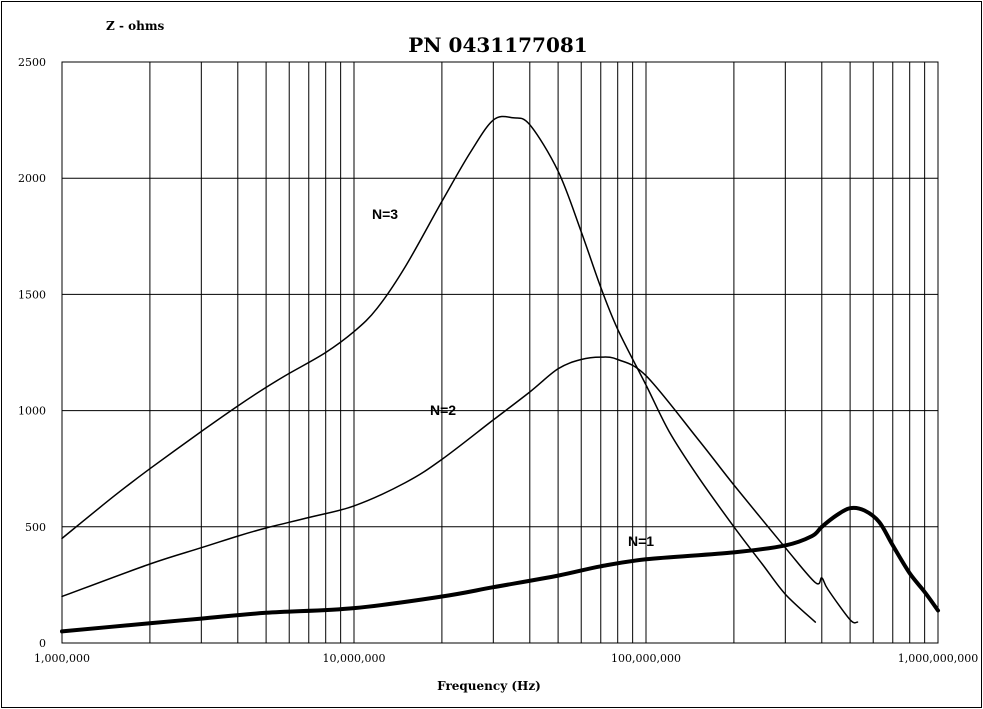  What do you see at coordinates (354, 658) in the screenshot?
I see `x-tick-label: 10,000,000` at bounding box center [354, 658].